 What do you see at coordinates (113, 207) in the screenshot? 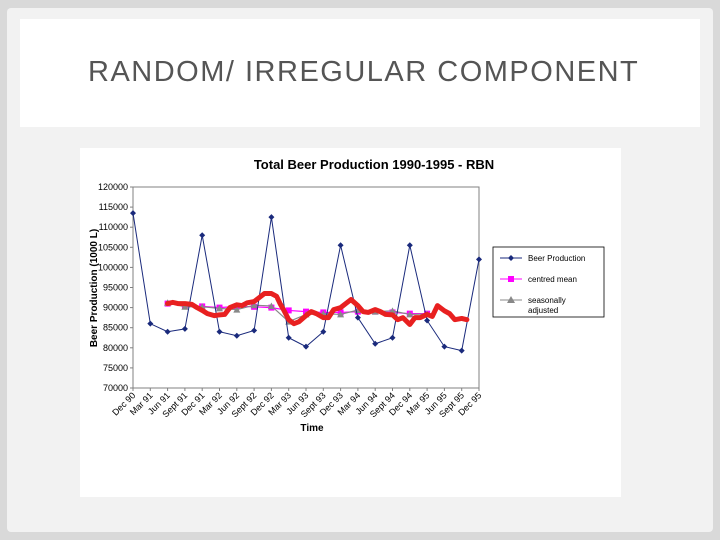
I see `y-tick-label: 115000` at bounding box center [113, 207].